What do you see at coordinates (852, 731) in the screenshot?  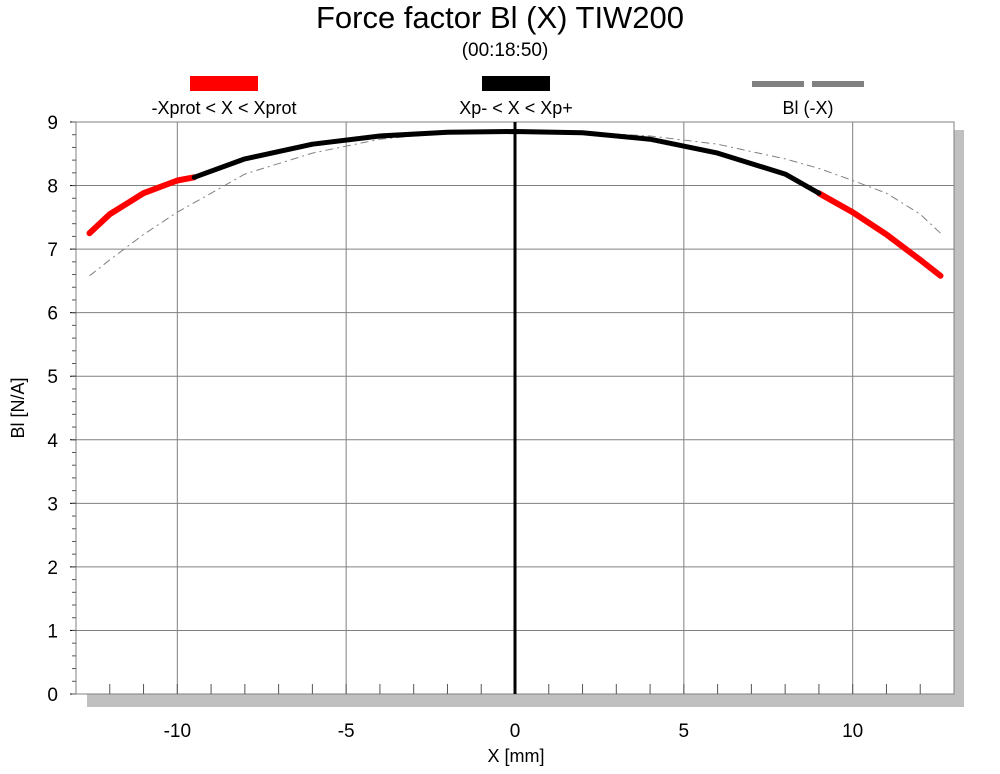 I see `x-tick-label: 10` at bounding box center [852, 731].